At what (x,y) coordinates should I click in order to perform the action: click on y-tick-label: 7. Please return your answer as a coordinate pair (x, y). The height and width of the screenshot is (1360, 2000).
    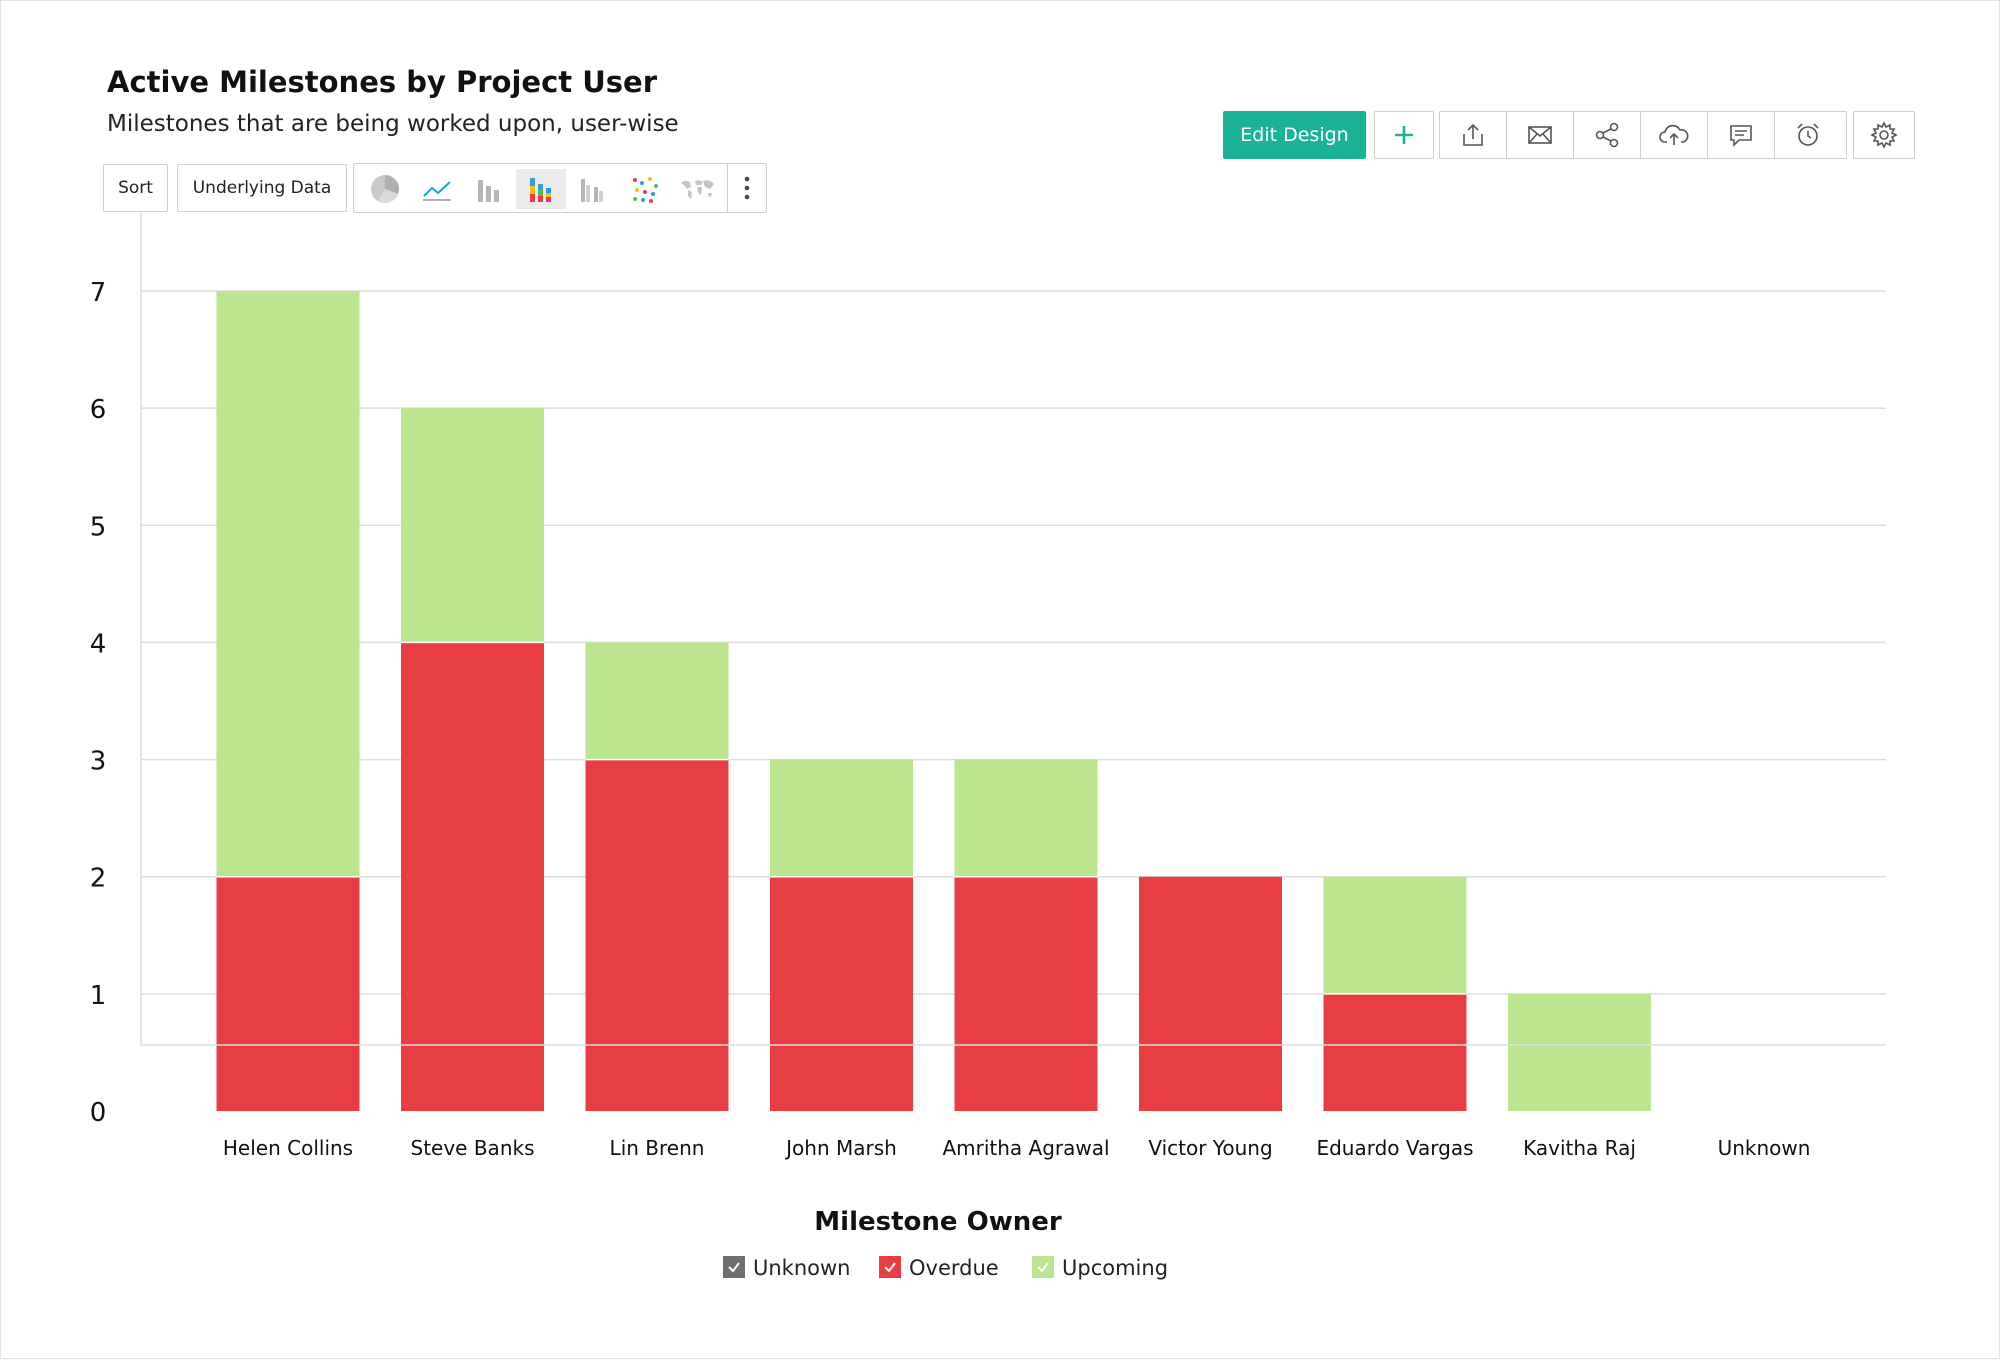
    Looking at the image, I should click on (98, 293).